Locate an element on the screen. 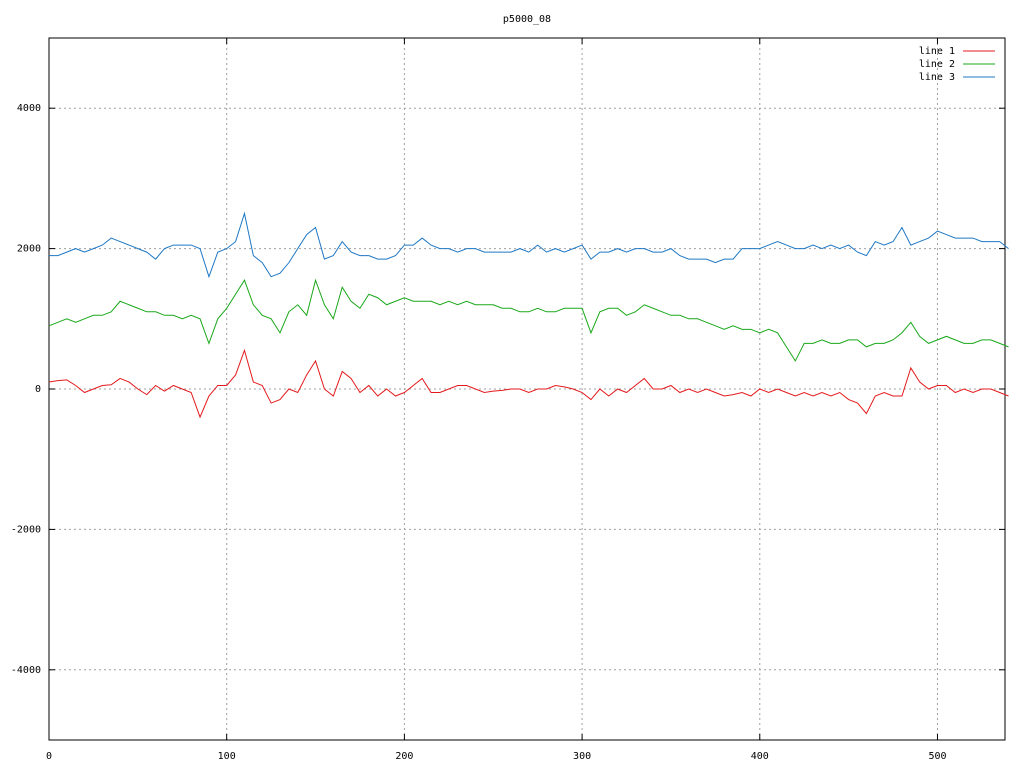 This screenshot has width=1024, height=768. legend-label: line 3 is located at coordinates (937, 77).